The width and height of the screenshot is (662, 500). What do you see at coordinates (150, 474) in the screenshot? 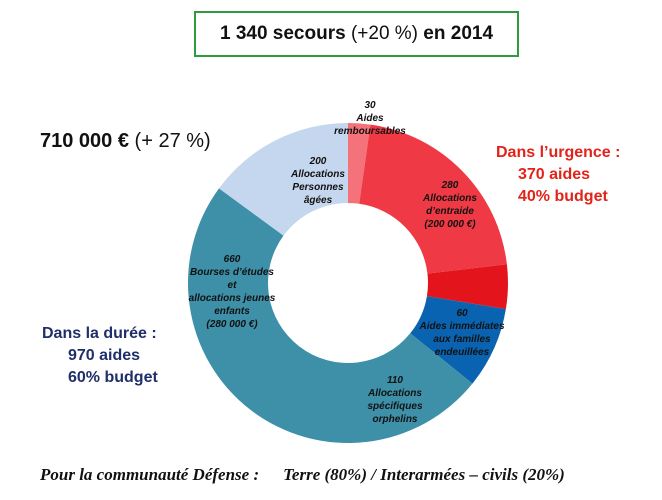
I see `footer-left: Pour la communauté Défense :` at bounding box center [150, 474].